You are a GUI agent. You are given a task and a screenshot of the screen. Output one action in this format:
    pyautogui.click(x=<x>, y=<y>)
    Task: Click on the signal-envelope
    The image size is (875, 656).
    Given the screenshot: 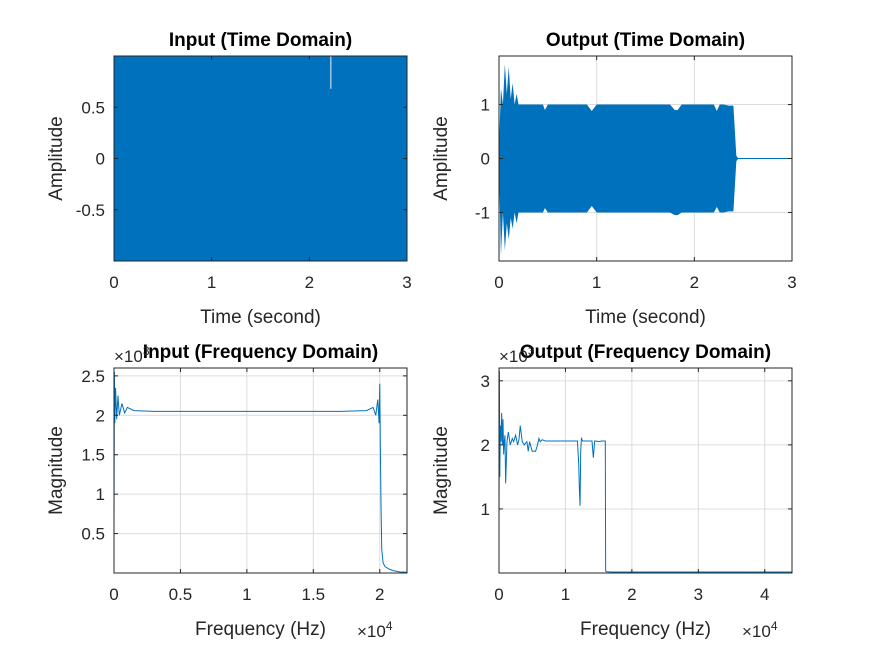 What is the action you would take?
    pyautogui.click(x=645, y=160)
    